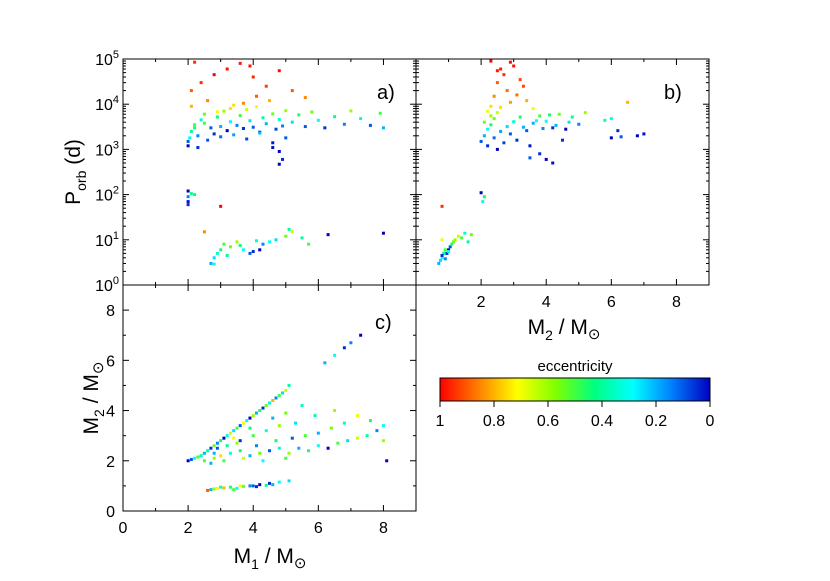 The image size is (830, 581). Describe the element at coordinates (440, 421) in the screenshot. I see `colorbar-tick-label: 1` at that location.